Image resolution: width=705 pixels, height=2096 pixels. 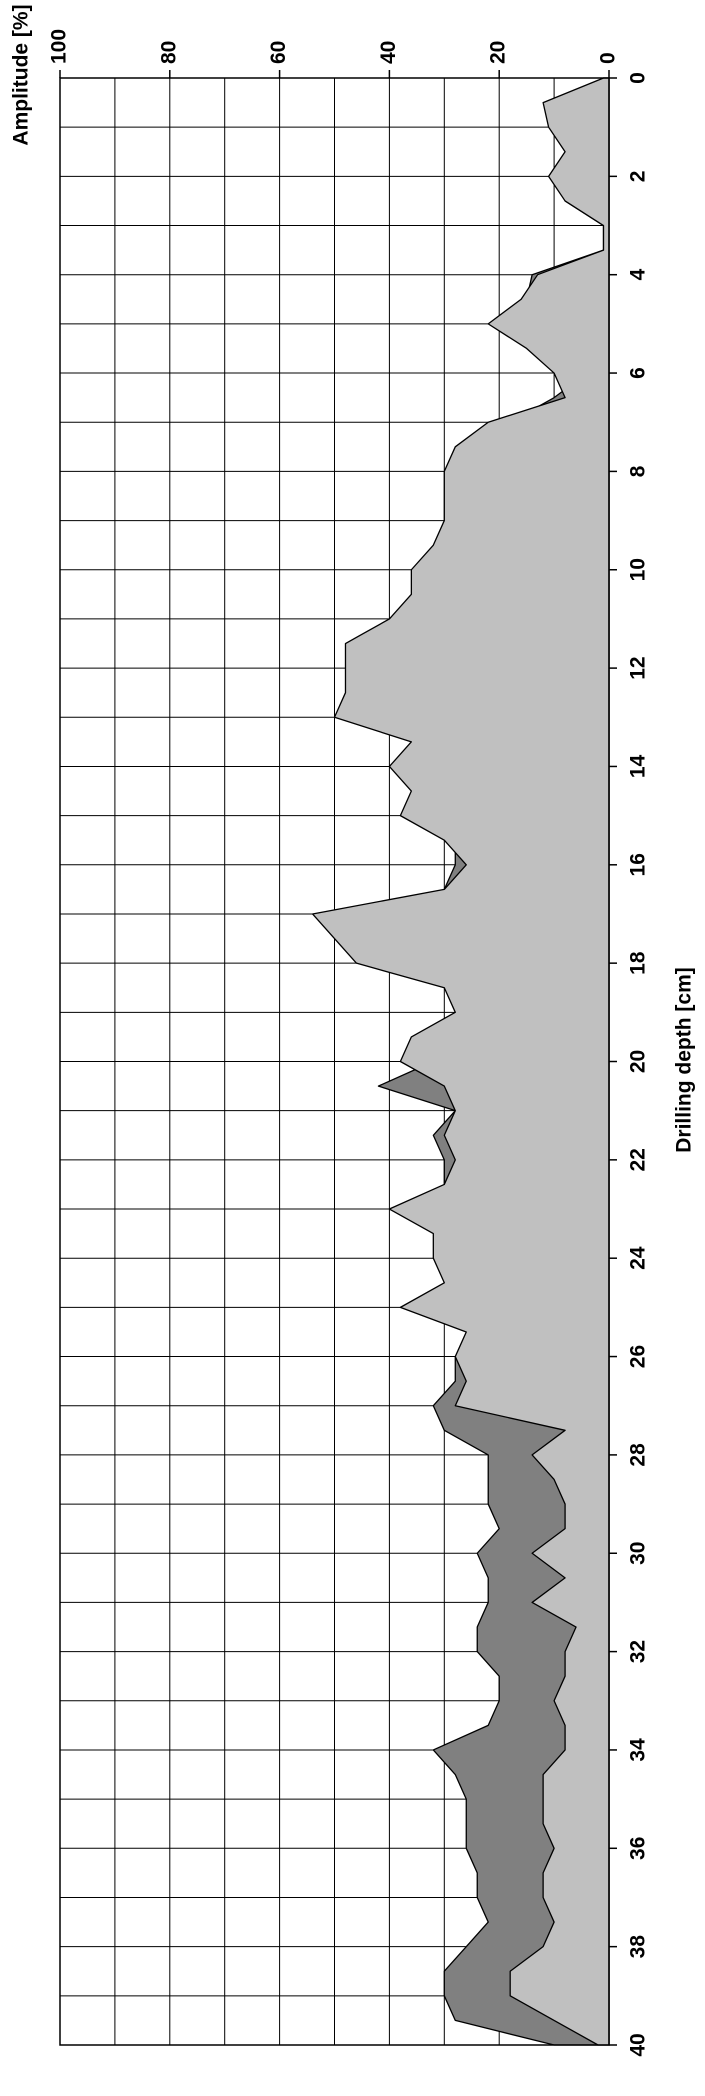 What do you see at coordinates (638, 2044) in the screenshot?
I see `x-tick-label: 40` at bounding box center [638, 2044].